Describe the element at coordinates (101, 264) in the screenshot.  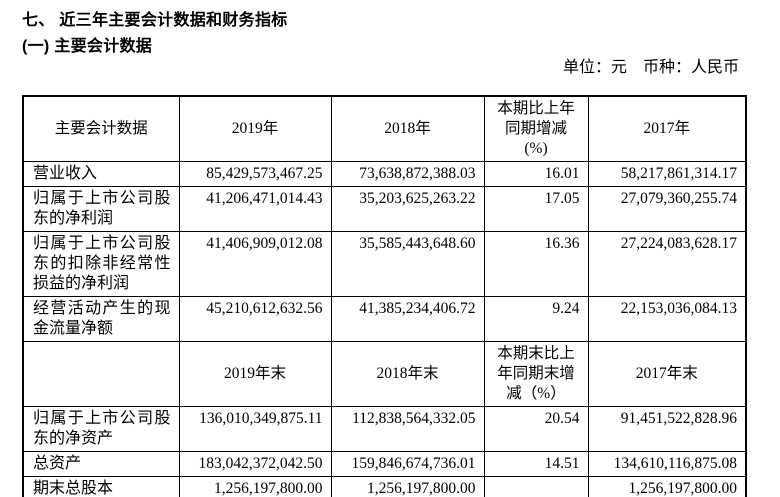
I see `row-label-cell: 归属于上市公司股东的扣除非经常性损益的净利润` at that location.